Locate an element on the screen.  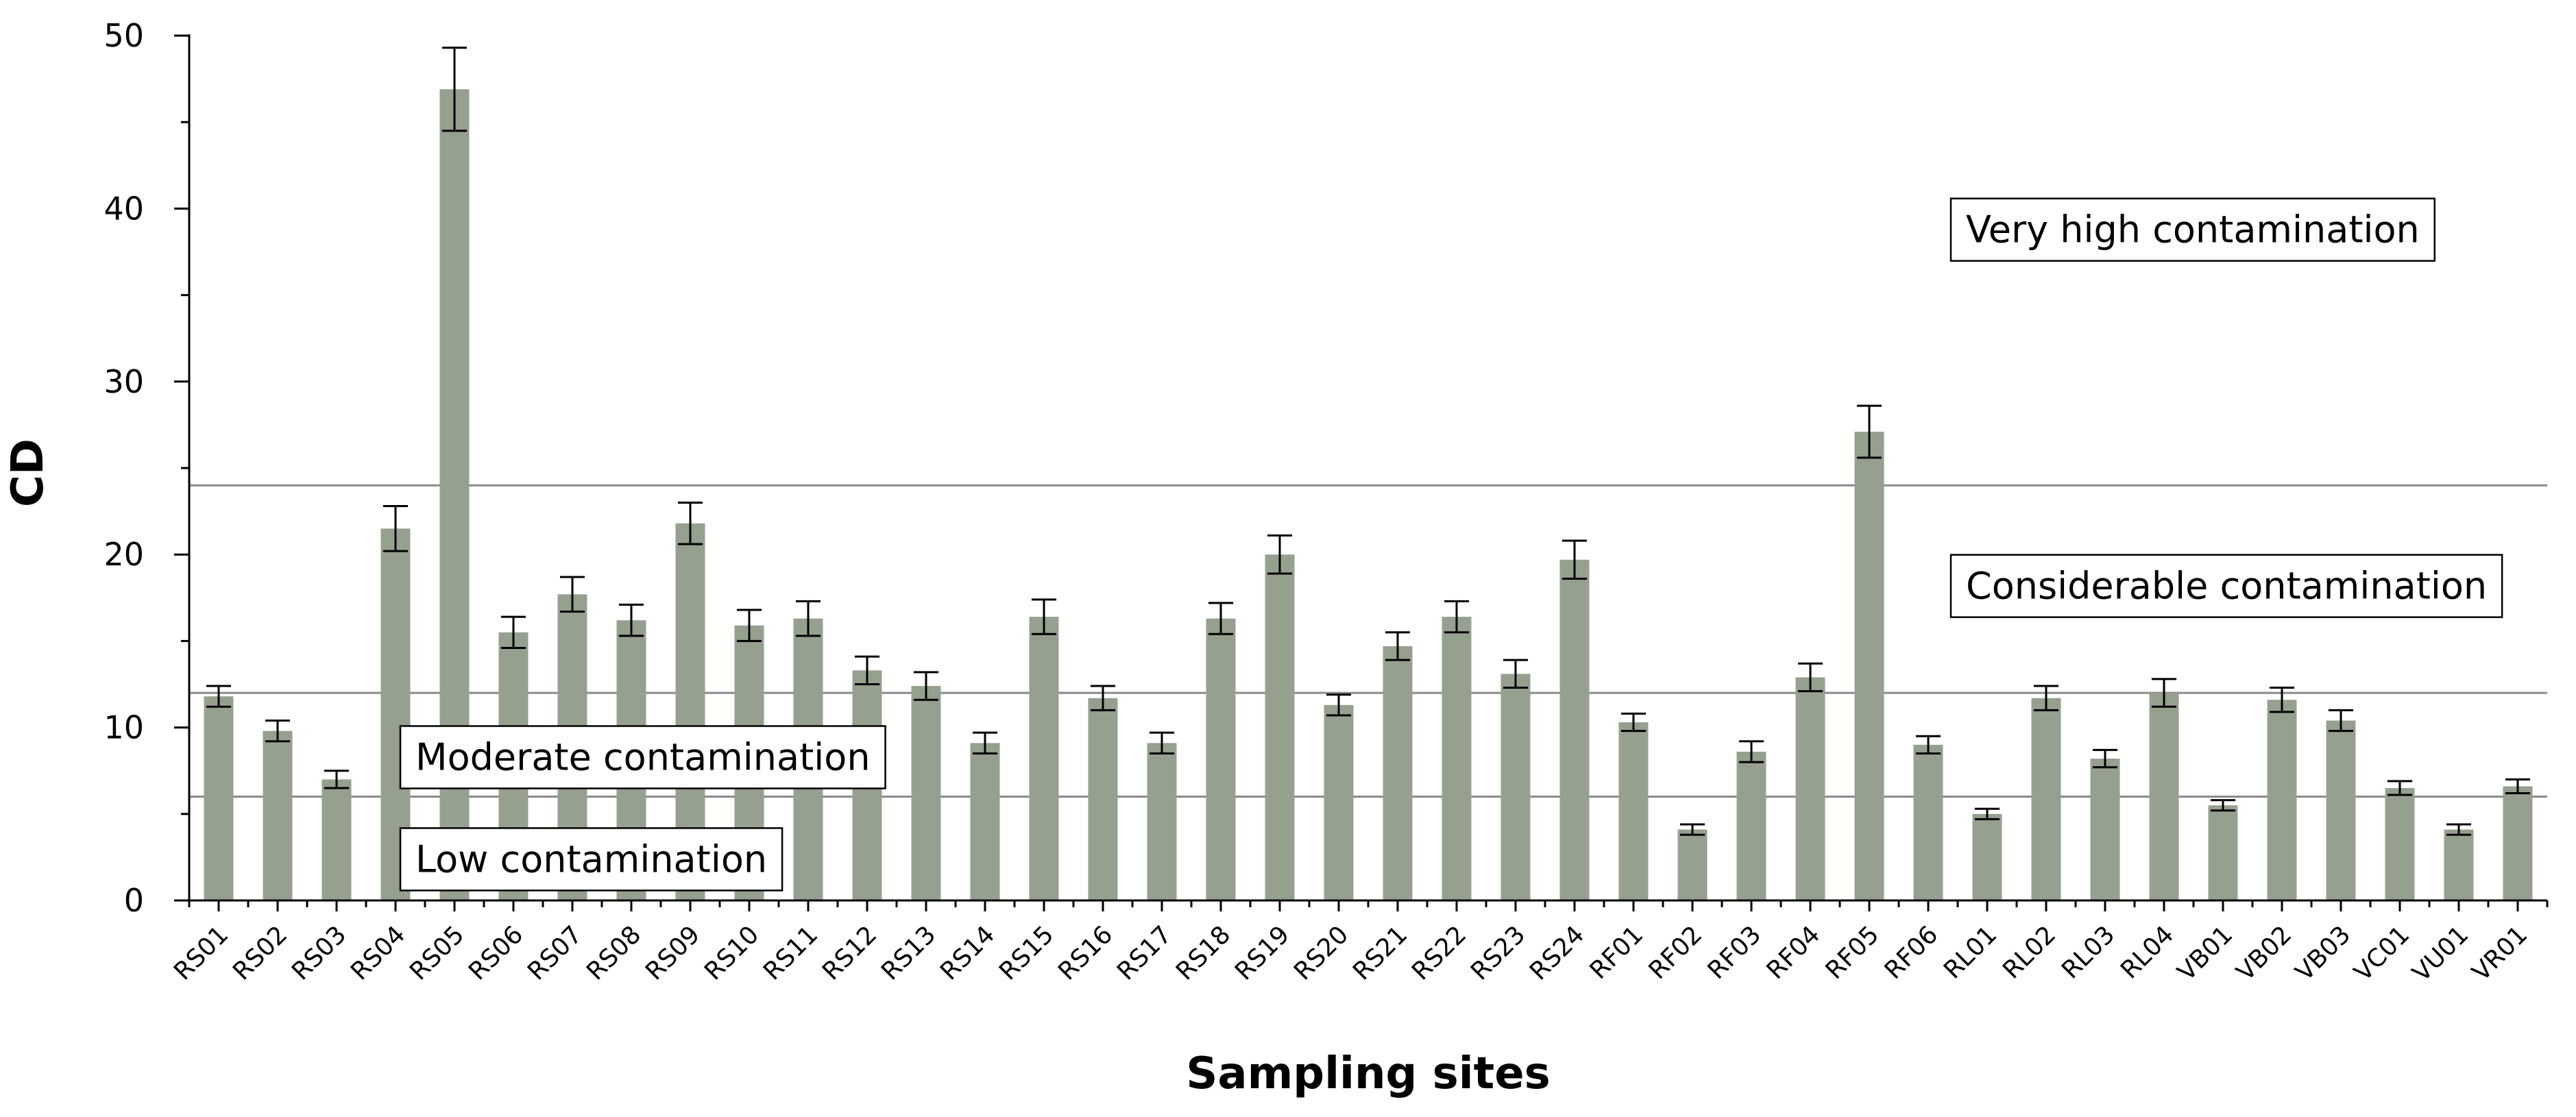
zone-label-box: Low contamination is located at coordinates (591, 860).